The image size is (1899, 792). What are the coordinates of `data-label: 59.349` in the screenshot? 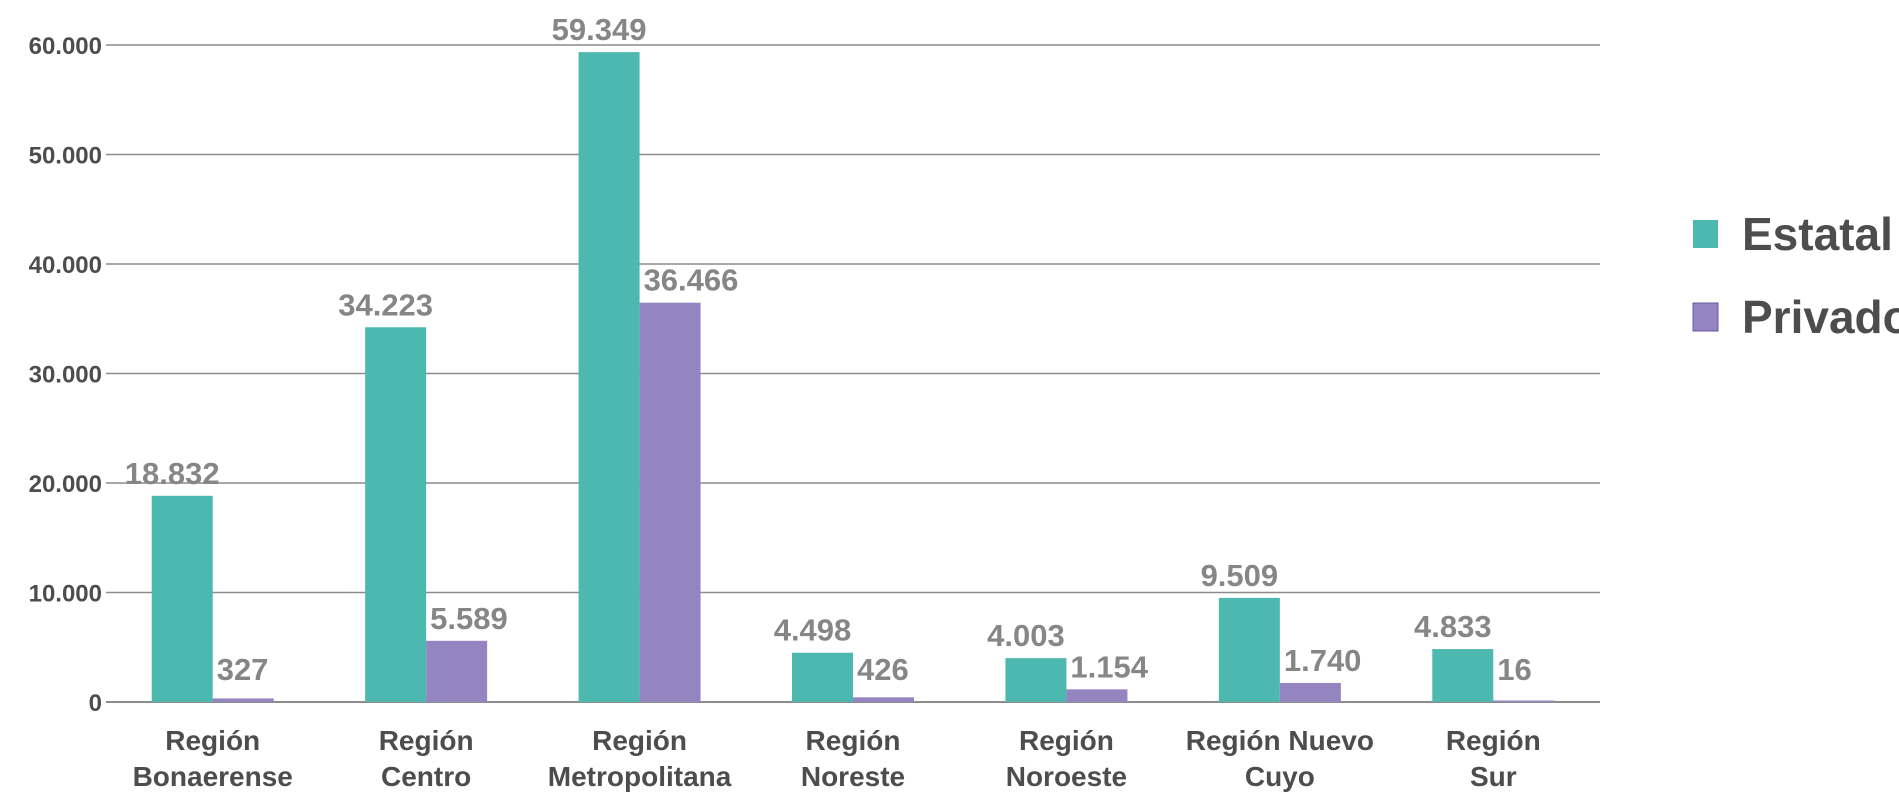 It's located at (599, 29).